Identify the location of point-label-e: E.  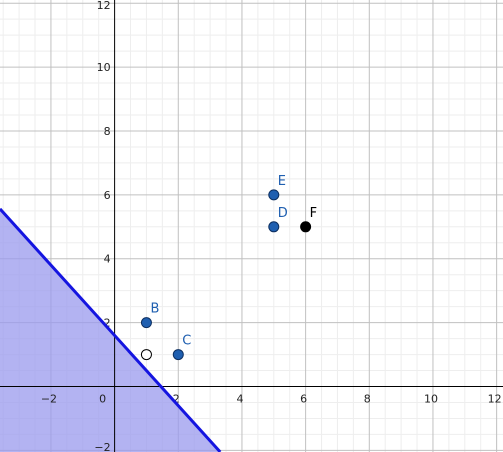
(282, 181).